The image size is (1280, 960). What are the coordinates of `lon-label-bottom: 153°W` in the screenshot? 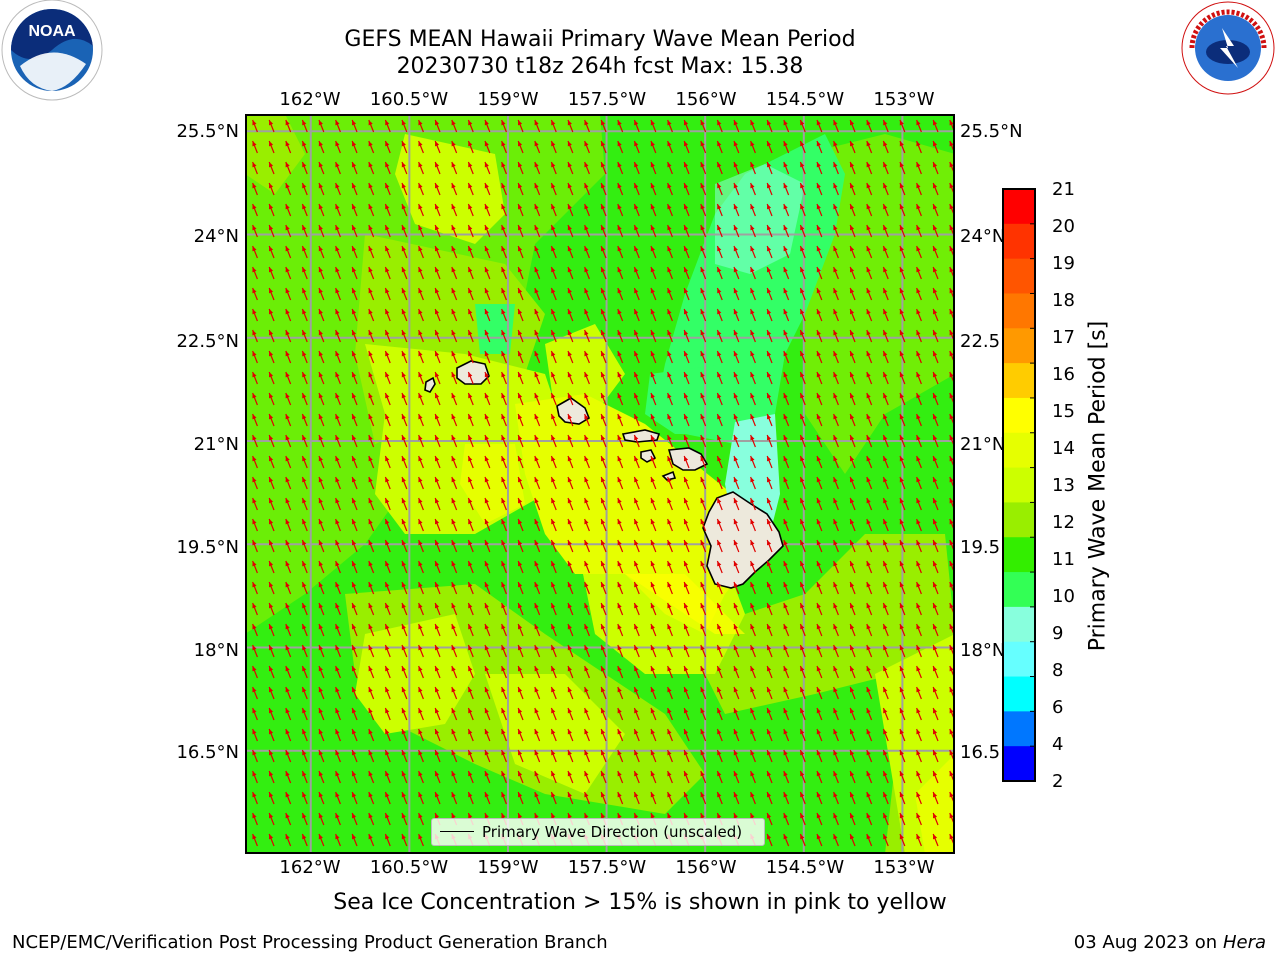 It's located at (904, 867).